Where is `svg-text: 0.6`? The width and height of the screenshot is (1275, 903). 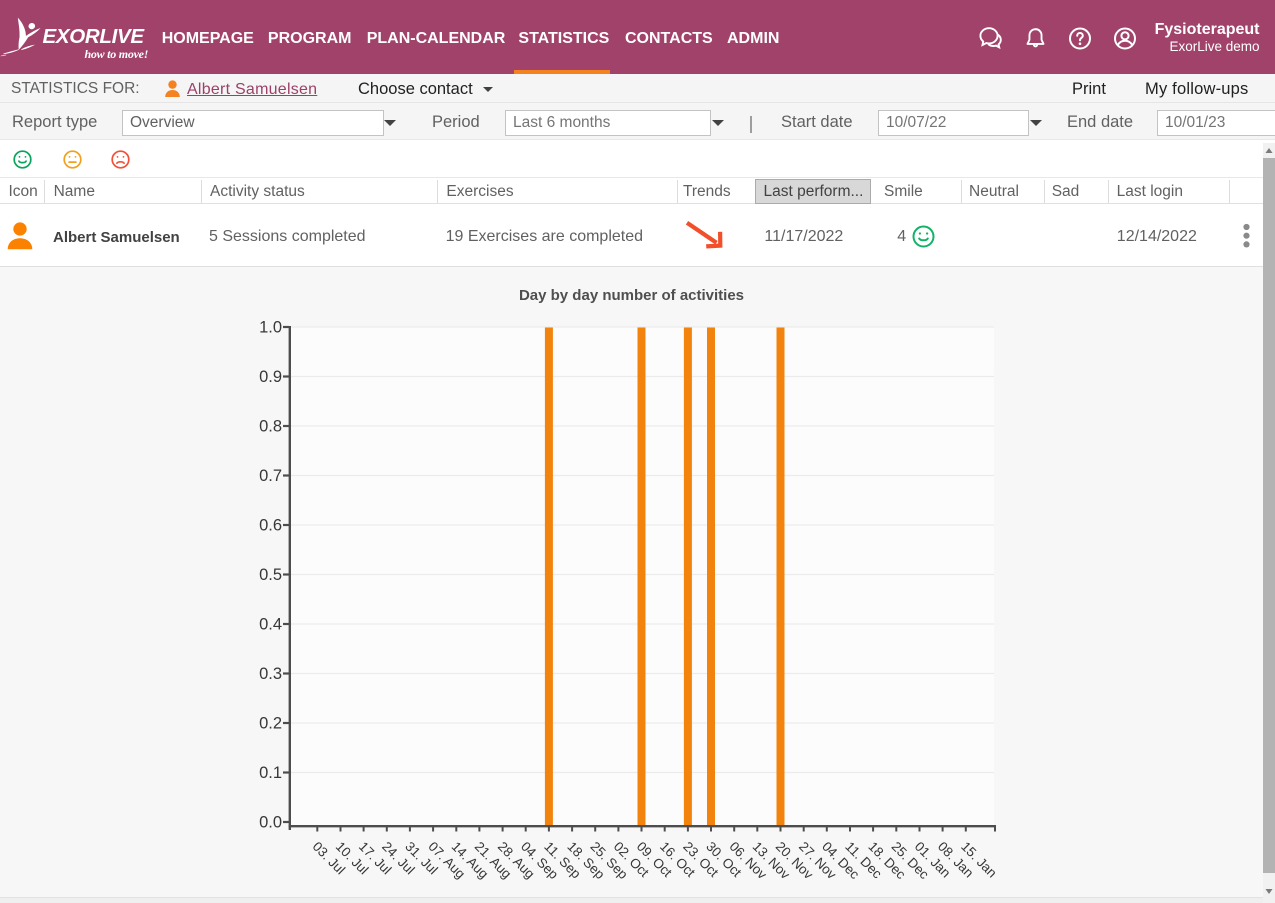
svg-text: 0.6 is located at coordinates (270, 526).